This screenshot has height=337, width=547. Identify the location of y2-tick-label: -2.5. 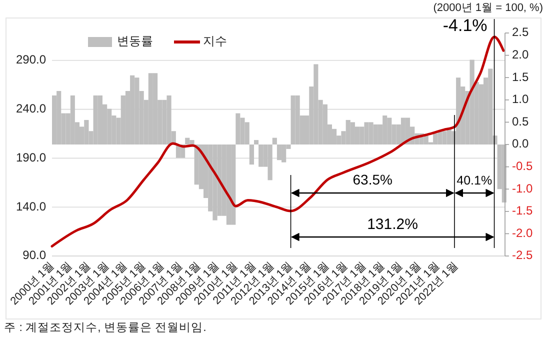
(523, 255).